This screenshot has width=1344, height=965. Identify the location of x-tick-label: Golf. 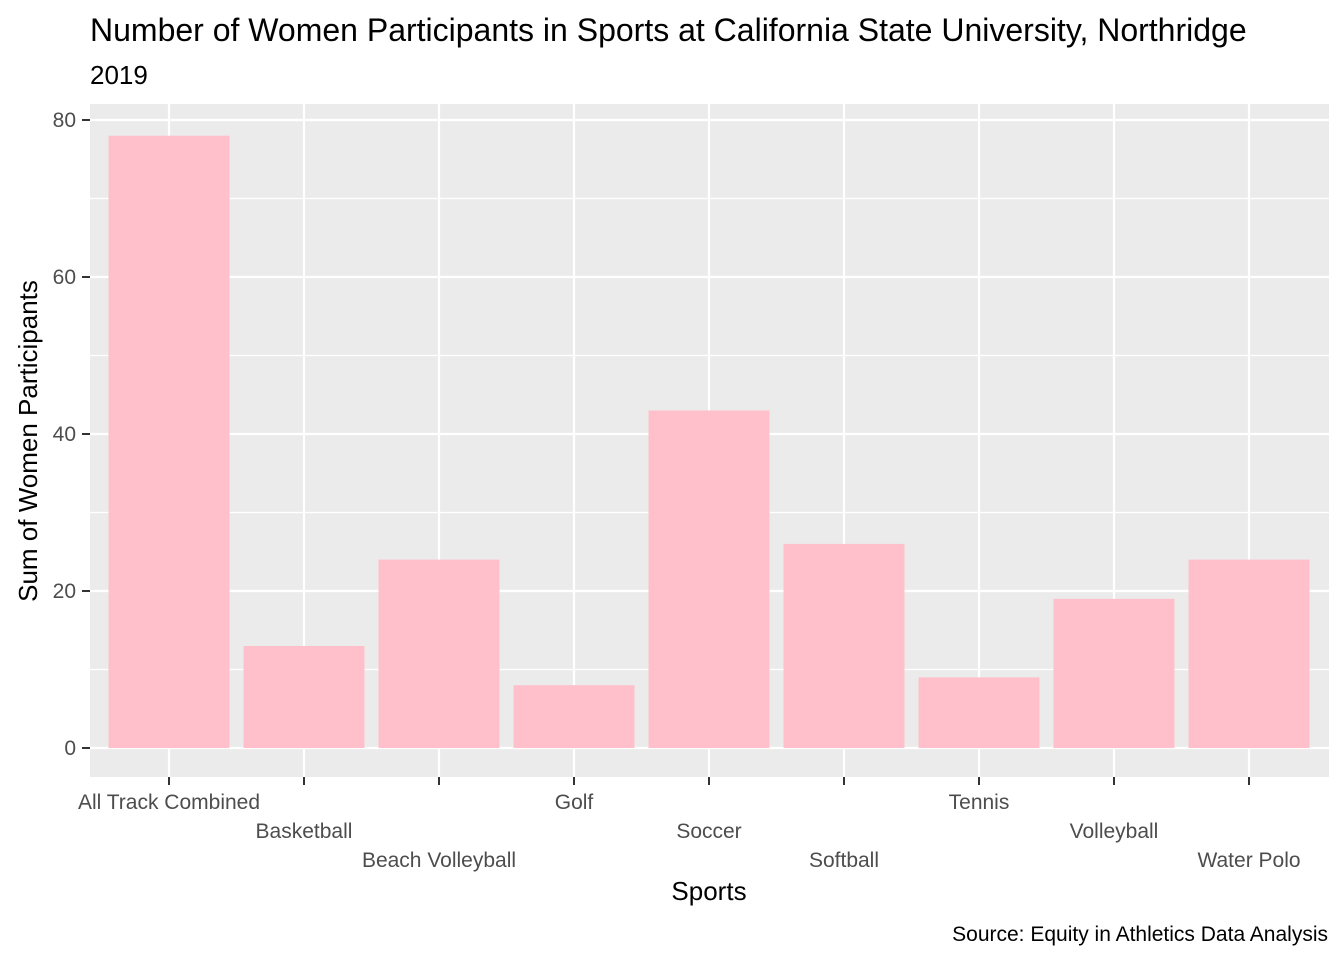
(574, 802).